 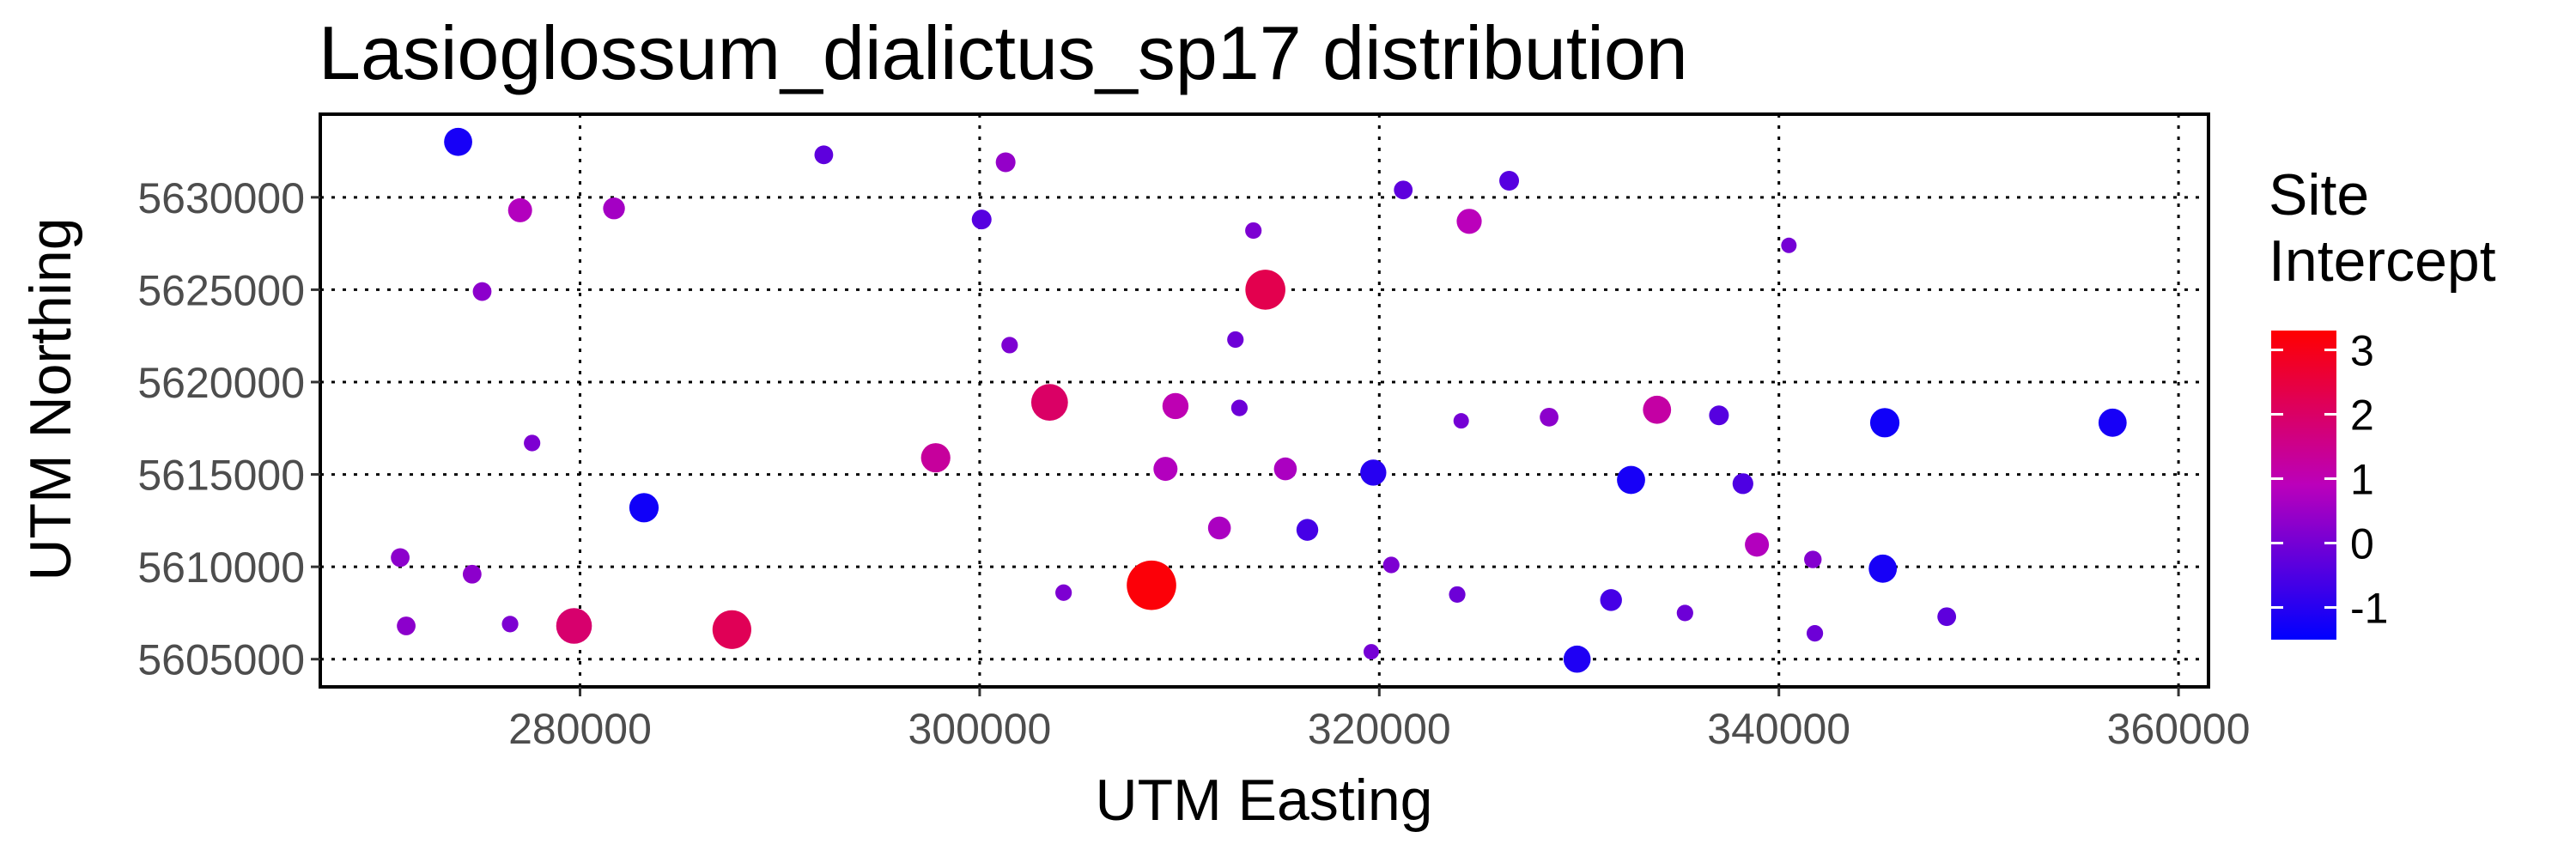 I want to click on y-tick-label-2: 5615000, so click(x=221, y=476).